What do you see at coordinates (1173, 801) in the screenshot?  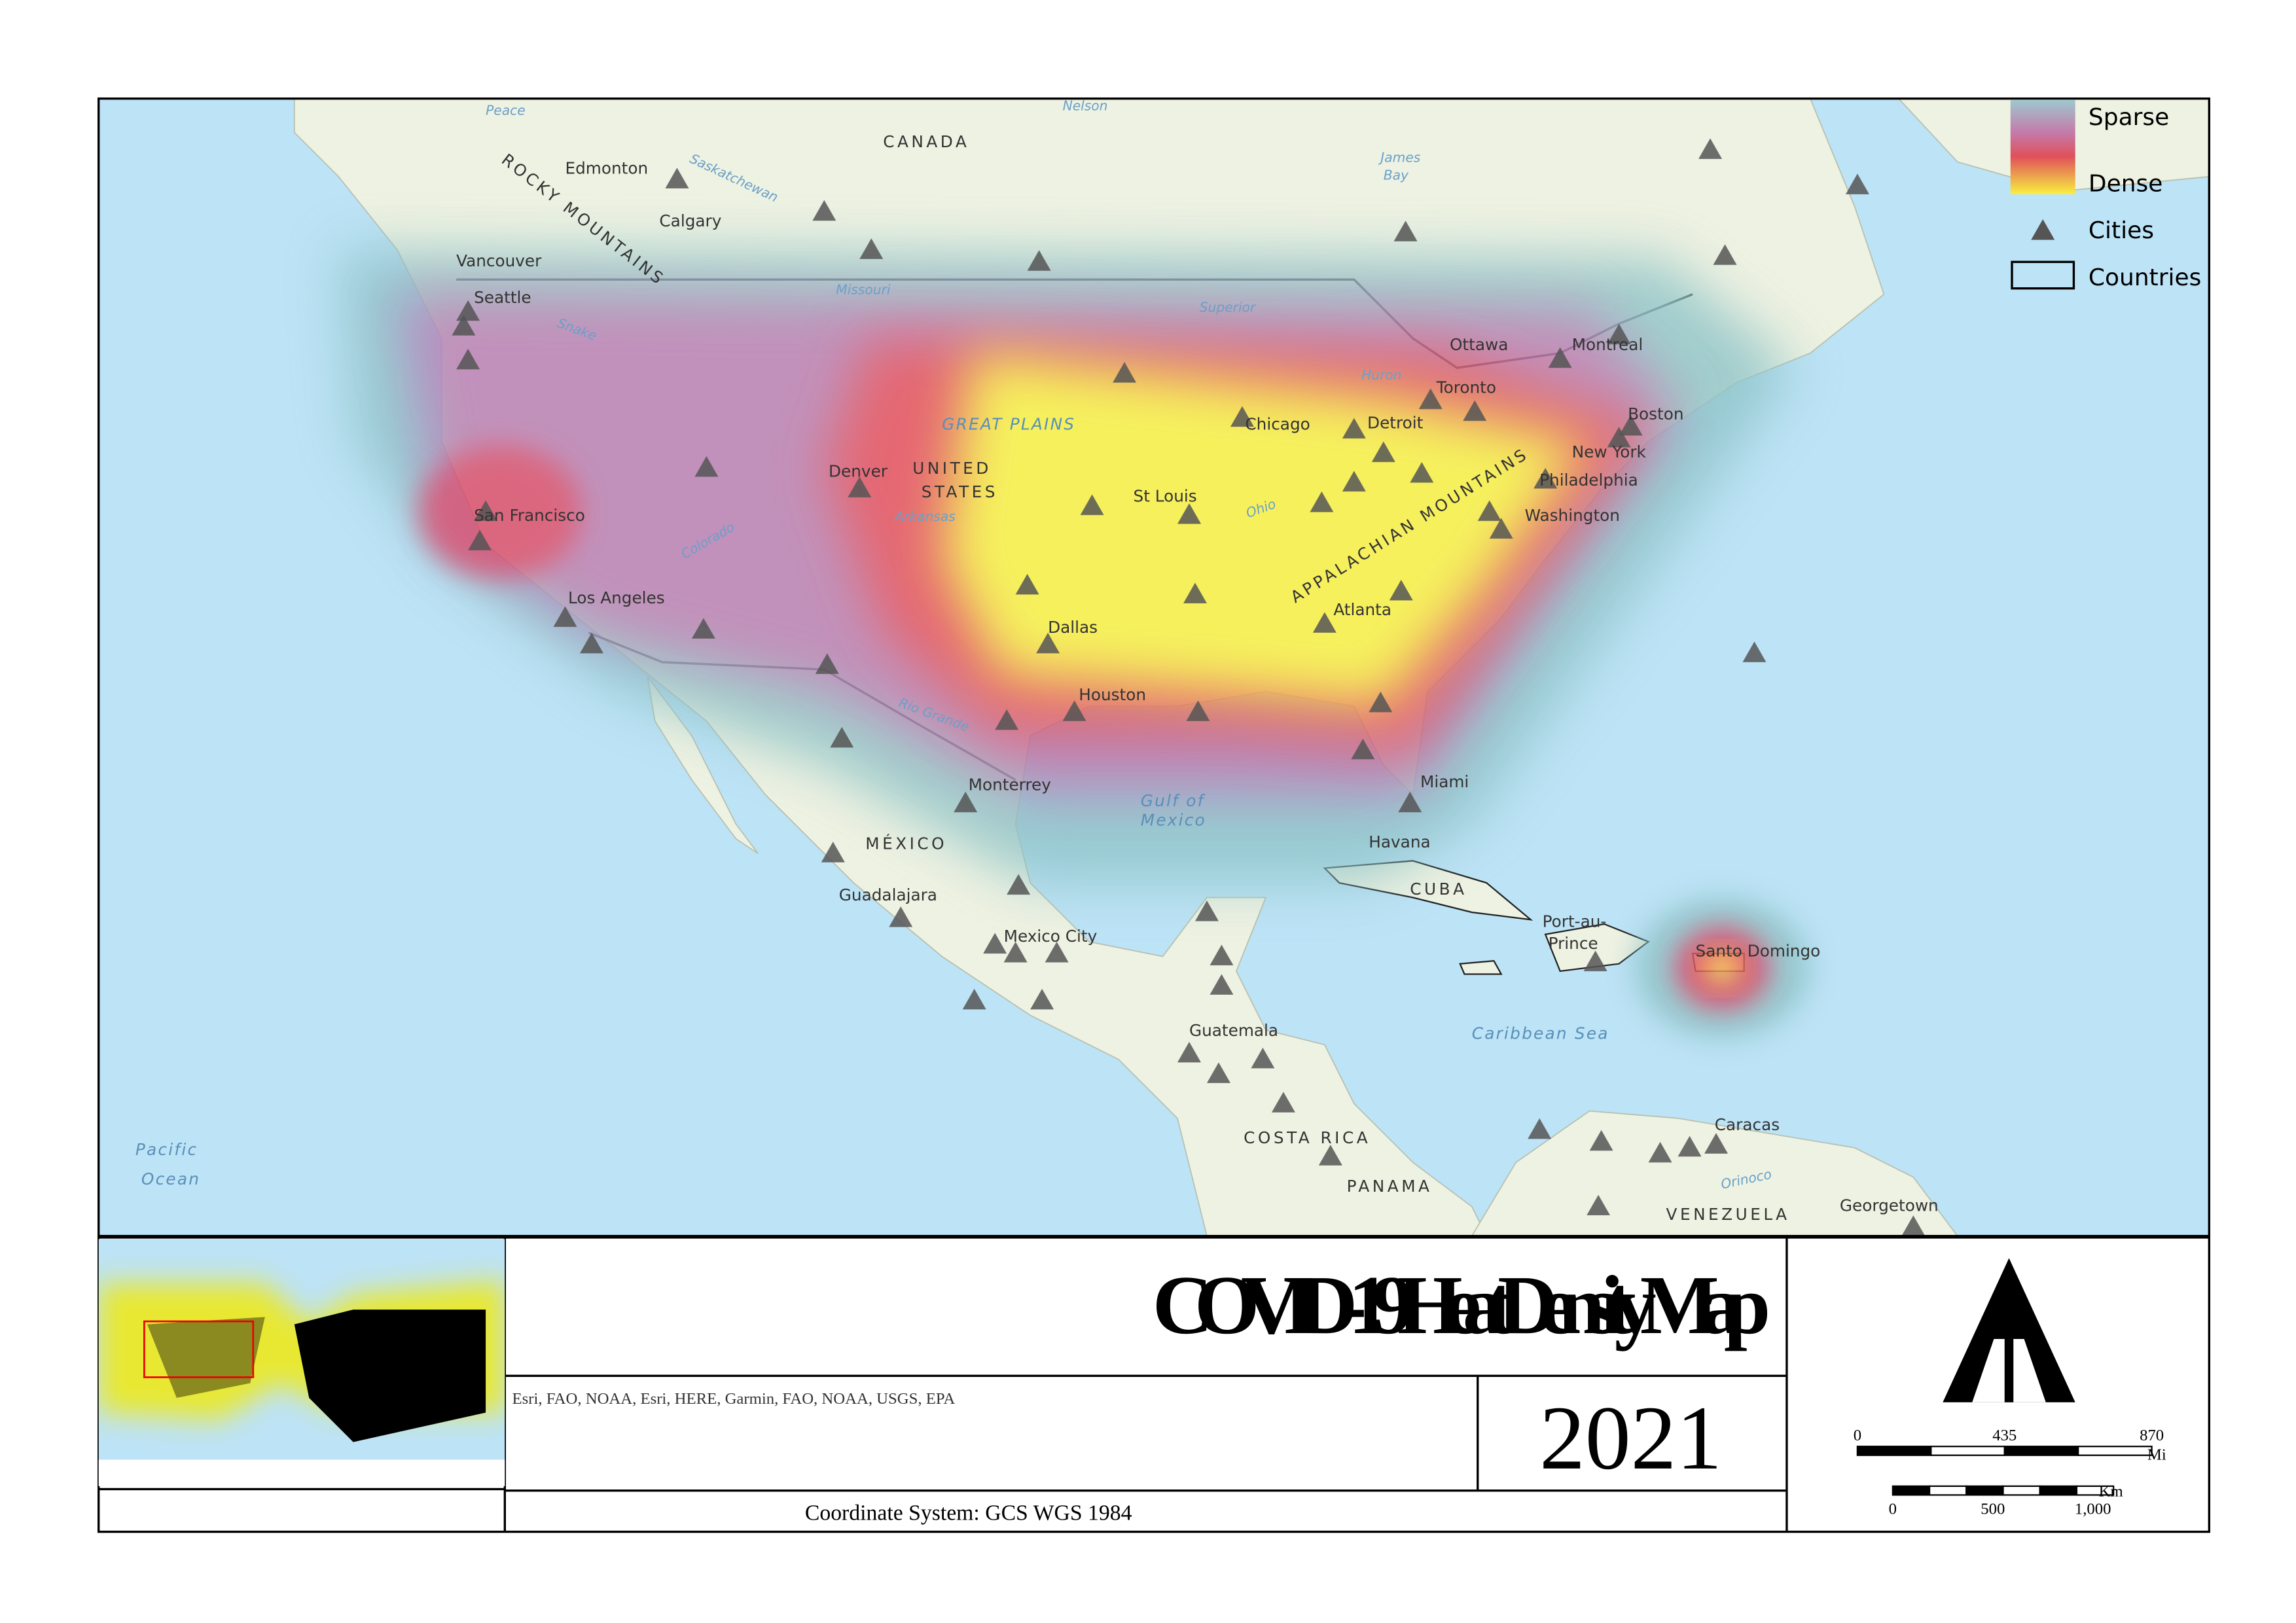 I see `map-label: Gulf of` at bounding box center [1173, 801].